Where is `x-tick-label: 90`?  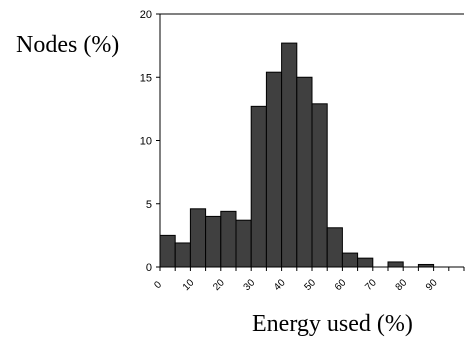 x-tick-label: 90 is located at coordinates (432, 285).